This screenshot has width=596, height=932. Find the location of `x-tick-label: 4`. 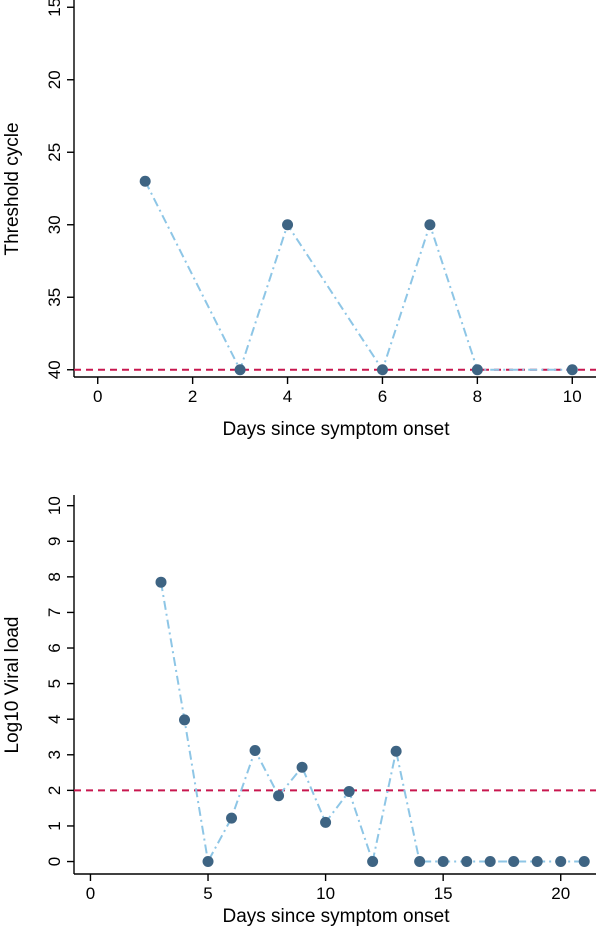

x-tick-label: 4 is located at coordinates (287, 396).